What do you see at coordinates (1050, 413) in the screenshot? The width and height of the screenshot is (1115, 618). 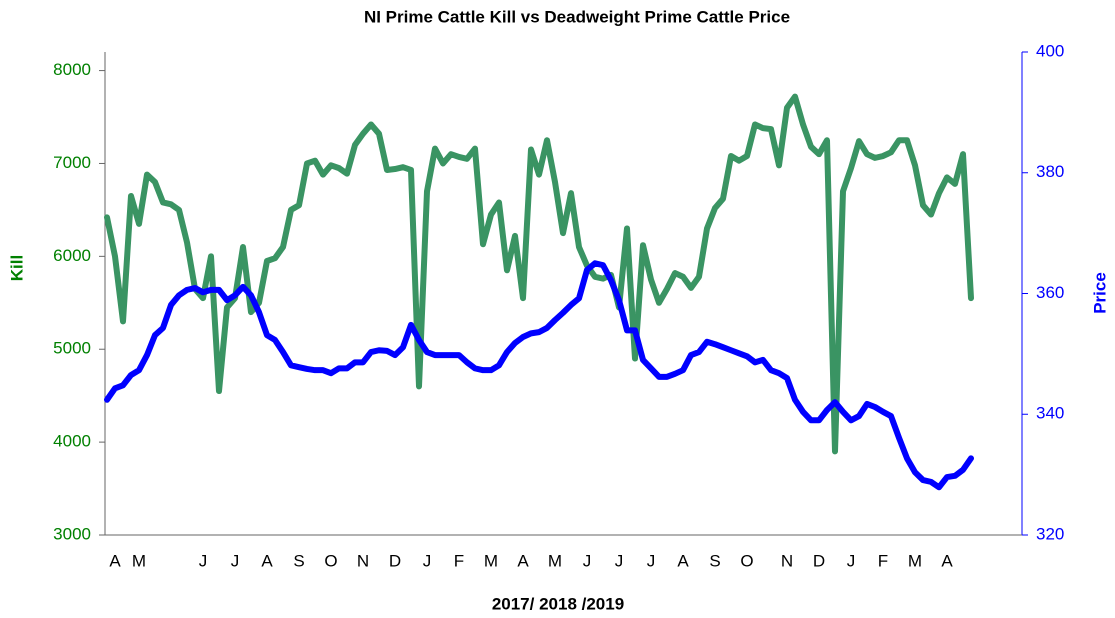 I see `y2-tick-label: 340` at bounding box center [1050, 413].